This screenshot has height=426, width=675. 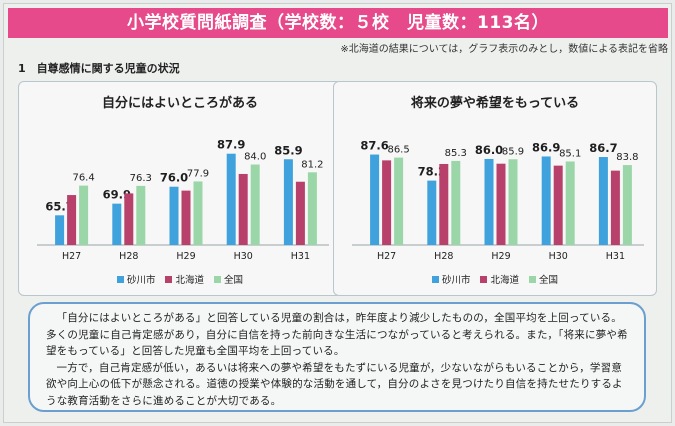 I want to click on page-title: 小学校質問紙調査（学校数：５校 児童数：113名）, so click(x=338, y=23).